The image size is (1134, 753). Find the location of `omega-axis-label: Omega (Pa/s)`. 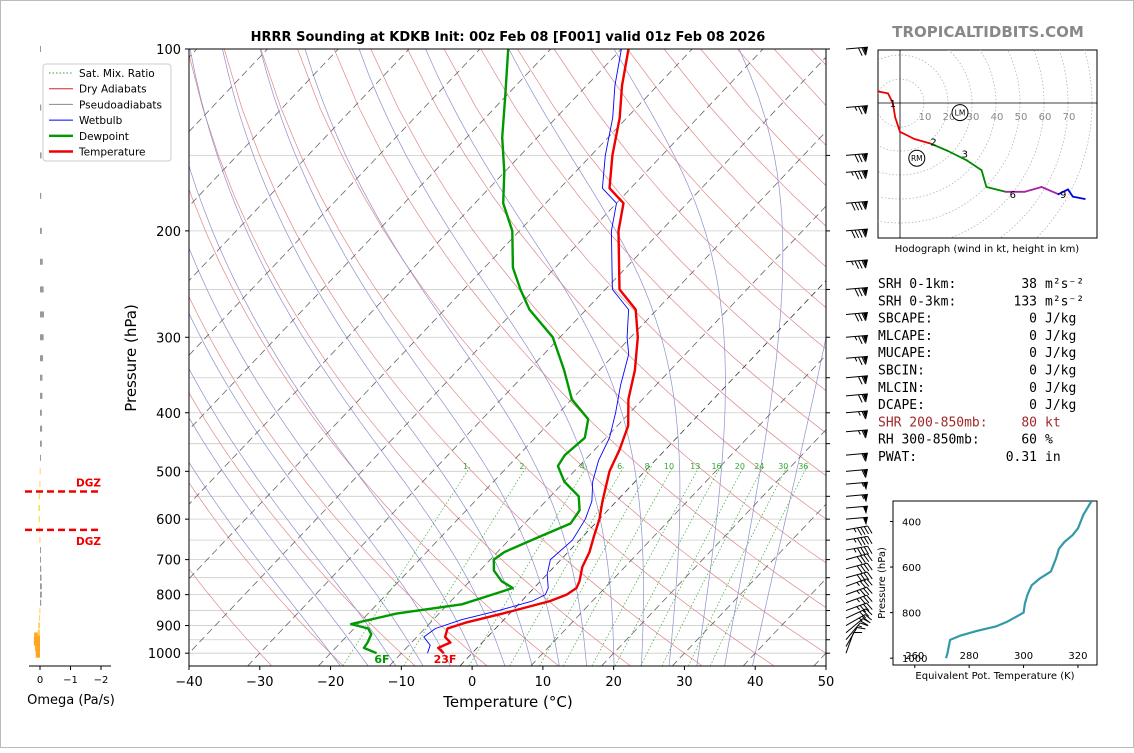

omega-axis-label: Omega (Pa/s) is located at coordinates (71, 700).